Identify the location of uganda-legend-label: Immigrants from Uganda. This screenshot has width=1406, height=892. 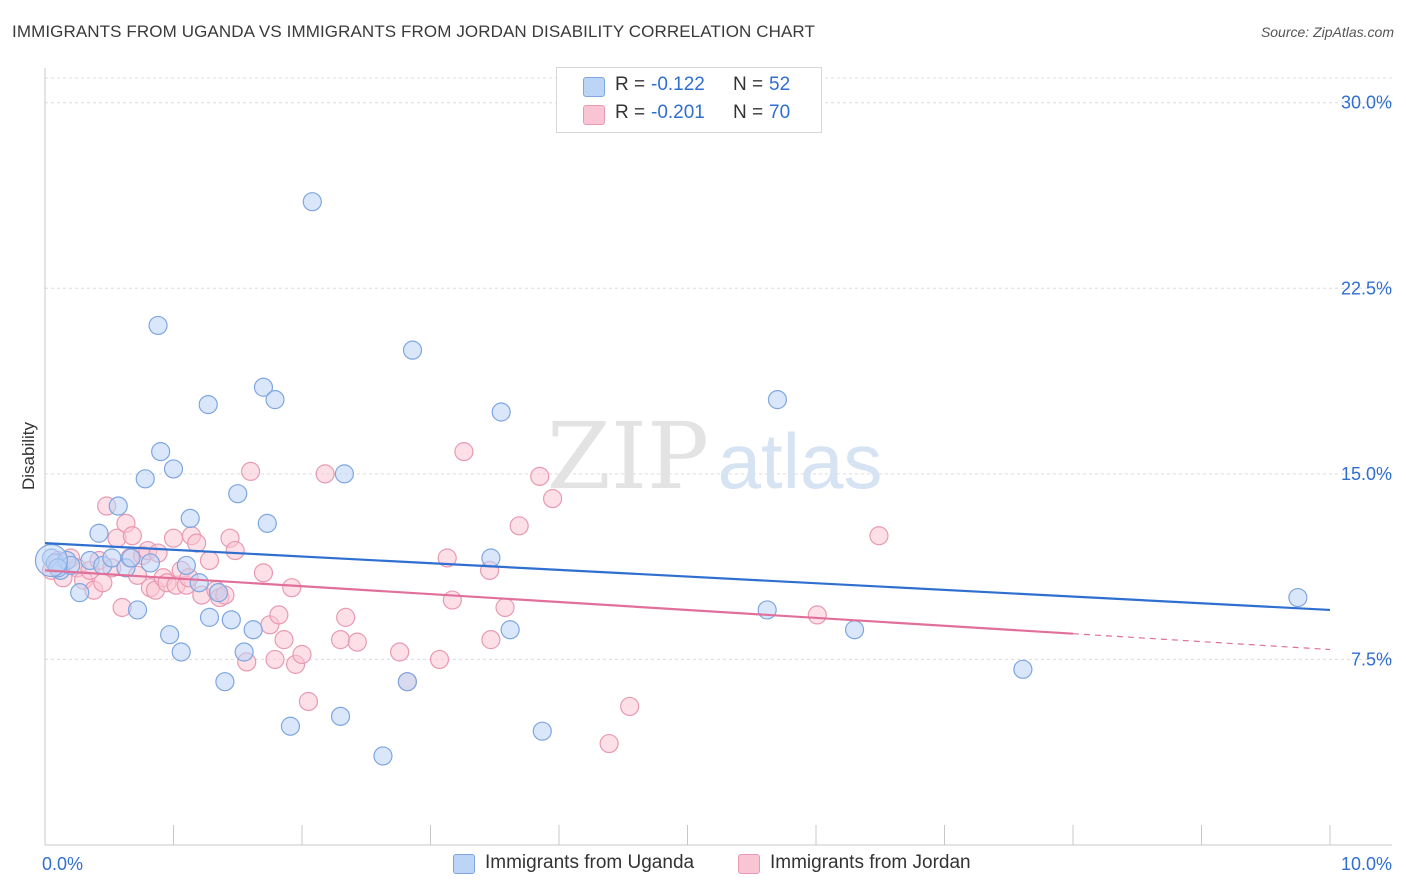
(590, 862).